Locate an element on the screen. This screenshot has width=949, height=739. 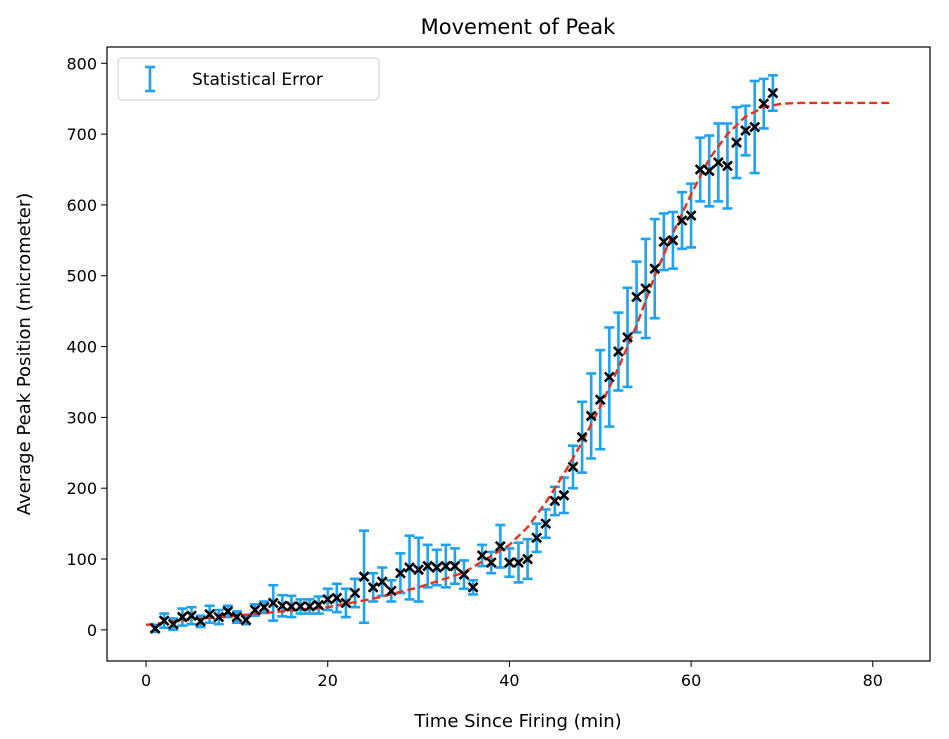
x-axis-label: Time Since Firing (min) is located at coordinates (517, 721).